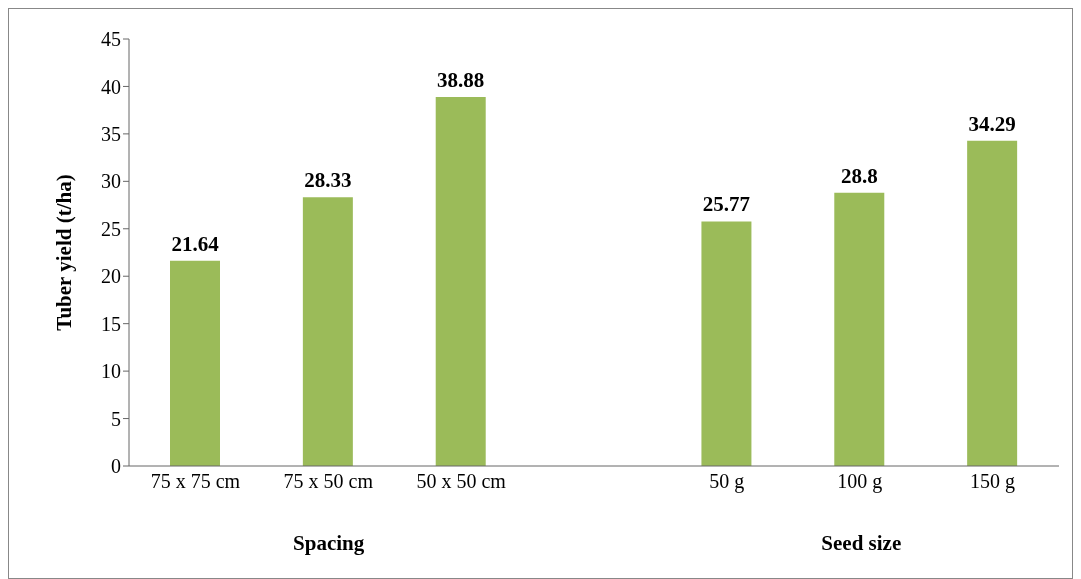  Describe the element at coordinates (328, 481) in the screenshot. I see `x-tick-label: 75 x 50 cm` at that location.